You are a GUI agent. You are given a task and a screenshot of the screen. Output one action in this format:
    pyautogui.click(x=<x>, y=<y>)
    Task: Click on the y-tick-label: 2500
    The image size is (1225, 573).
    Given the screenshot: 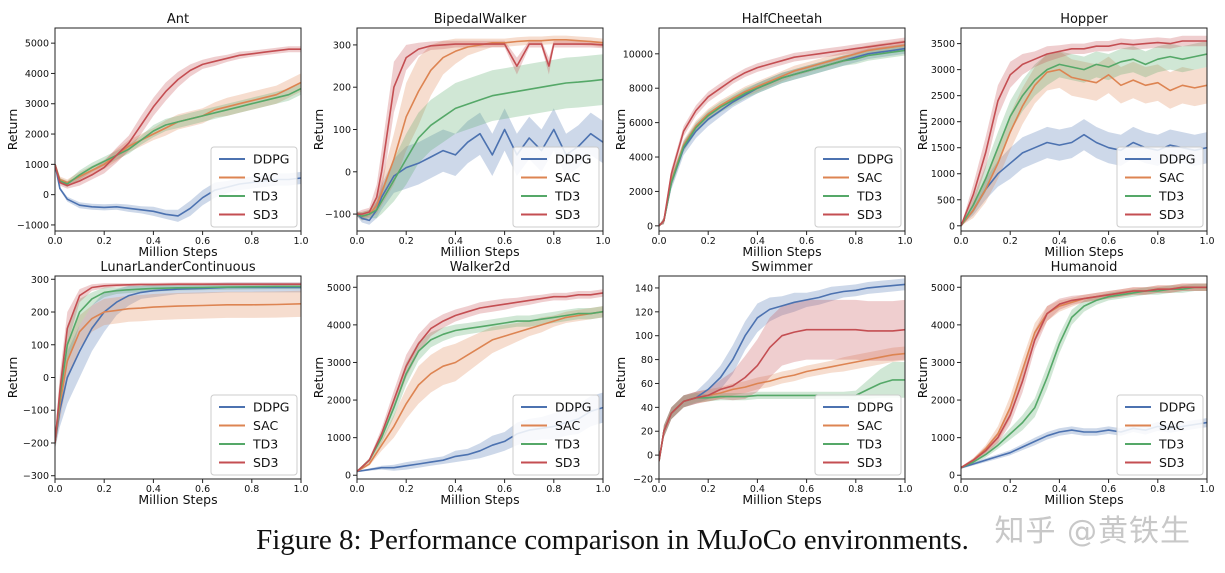 What is the action you would take?
    pyautogui.click(x=943, y=96)
    